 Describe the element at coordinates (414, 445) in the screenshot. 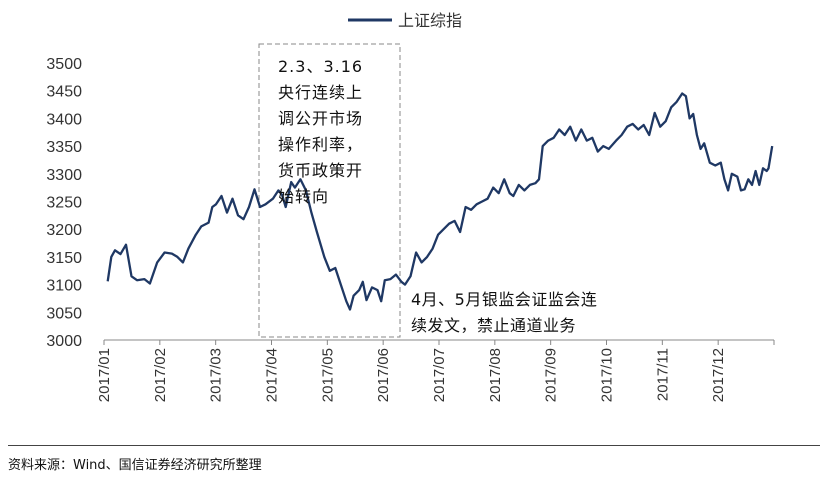

I see `footer-divider` at that location.